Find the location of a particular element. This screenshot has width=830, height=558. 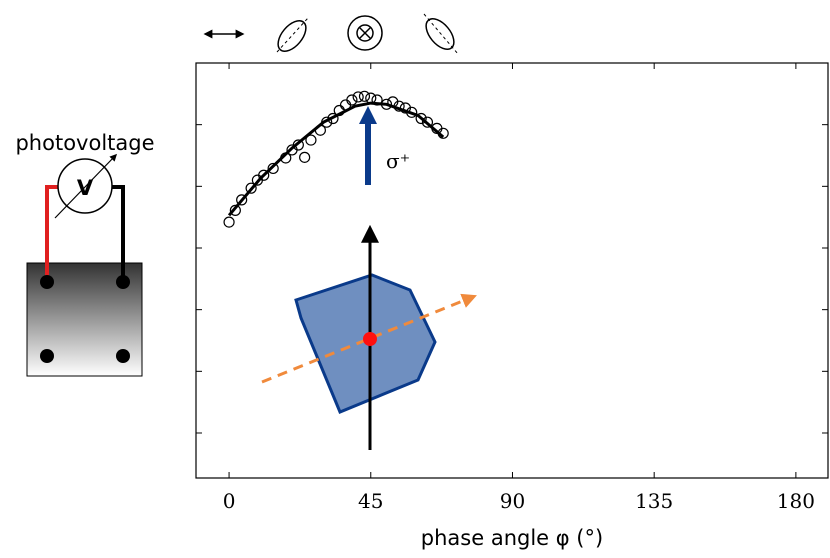

x-tick-label: 0 is located at coordinates (229, 501).